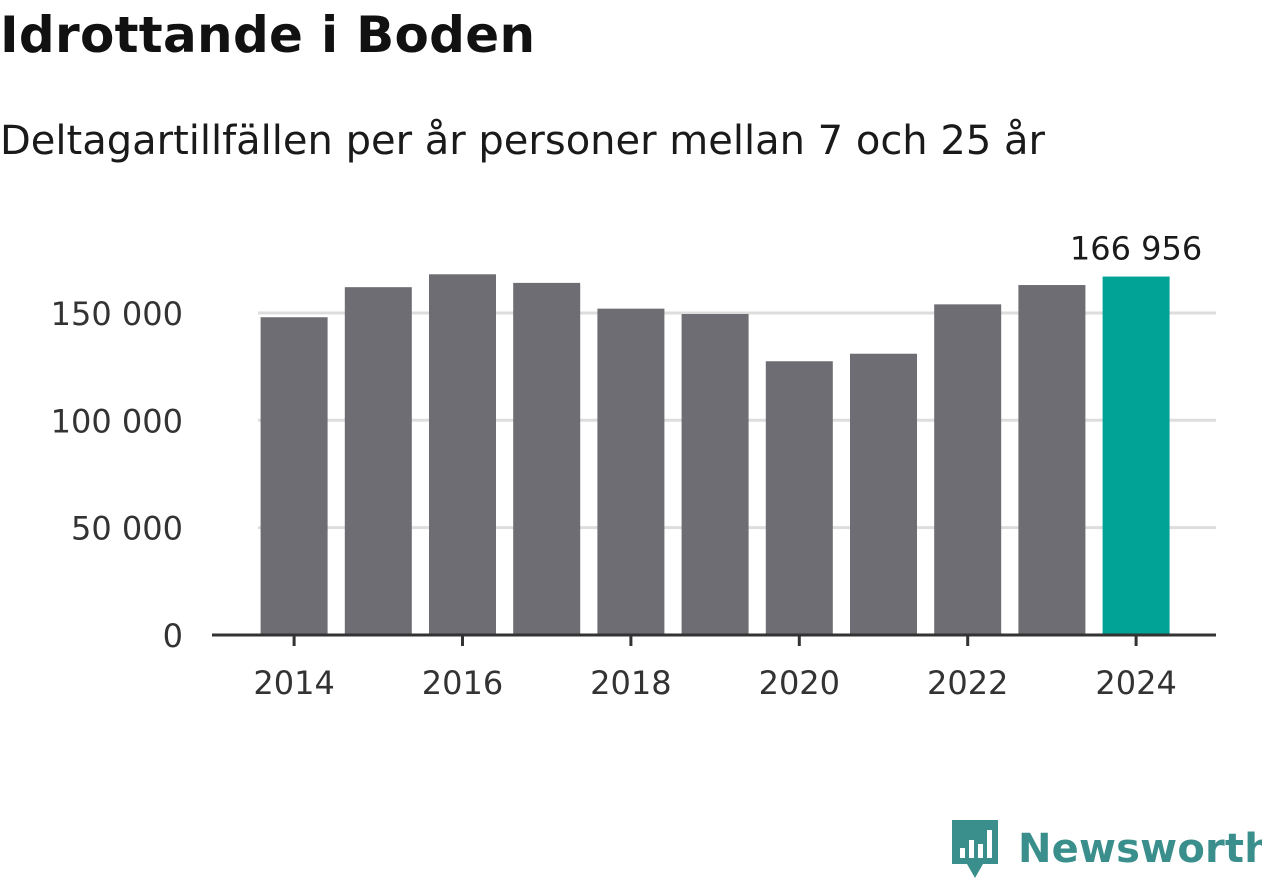 Image resolution: width=1262 pixels, height=880 pixels. I want to click on brand-name: Newsworthy, so click(1140, 849).